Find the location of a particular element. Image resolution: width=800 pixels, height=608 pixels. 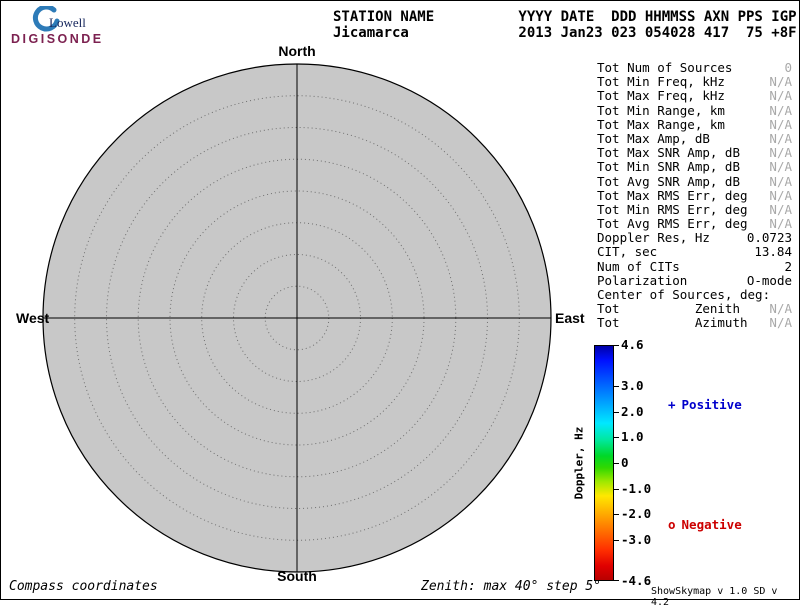

stat-row: Tot Avg RMS Err, deg N/A is located at coordinates (694, 224).